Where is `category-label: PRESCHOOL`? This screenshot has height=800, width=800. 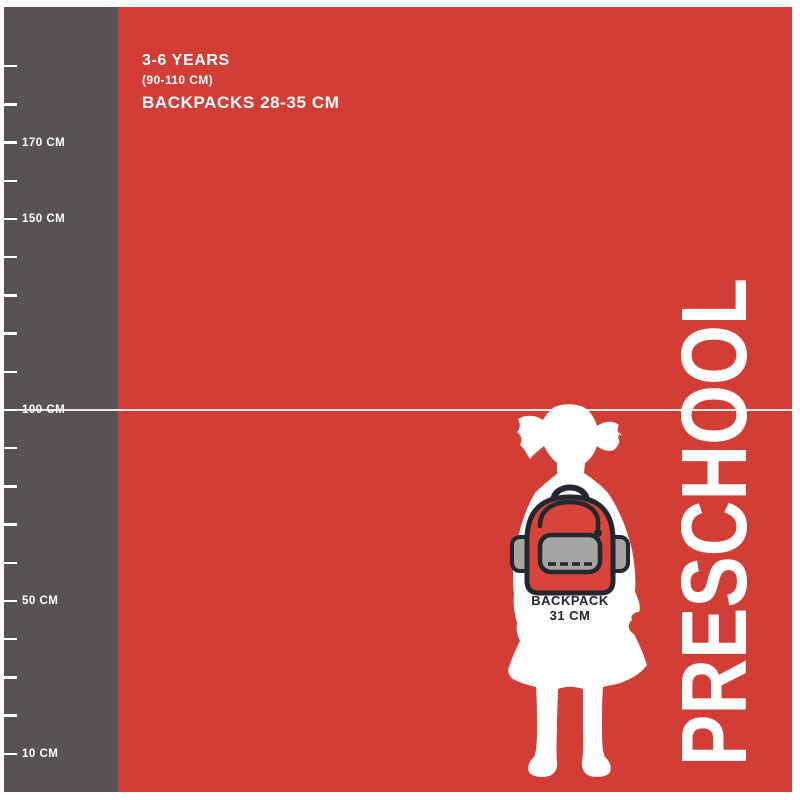
category-label: PRESCHOOL is located at coordinates (714, 522).